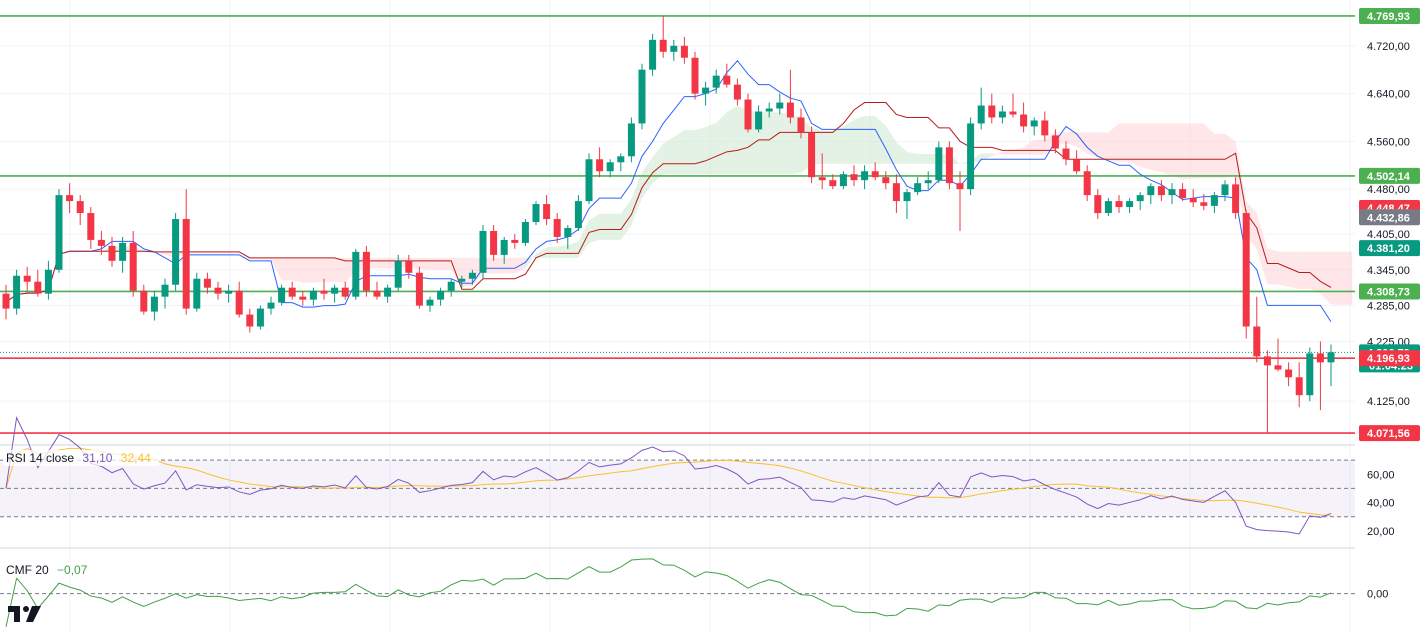 This screenshot has height=633, width=1423. Describe the element at coordinates (1388, 292) in the screenshot. I see `price-tag-label: 4.308,73` at that location.